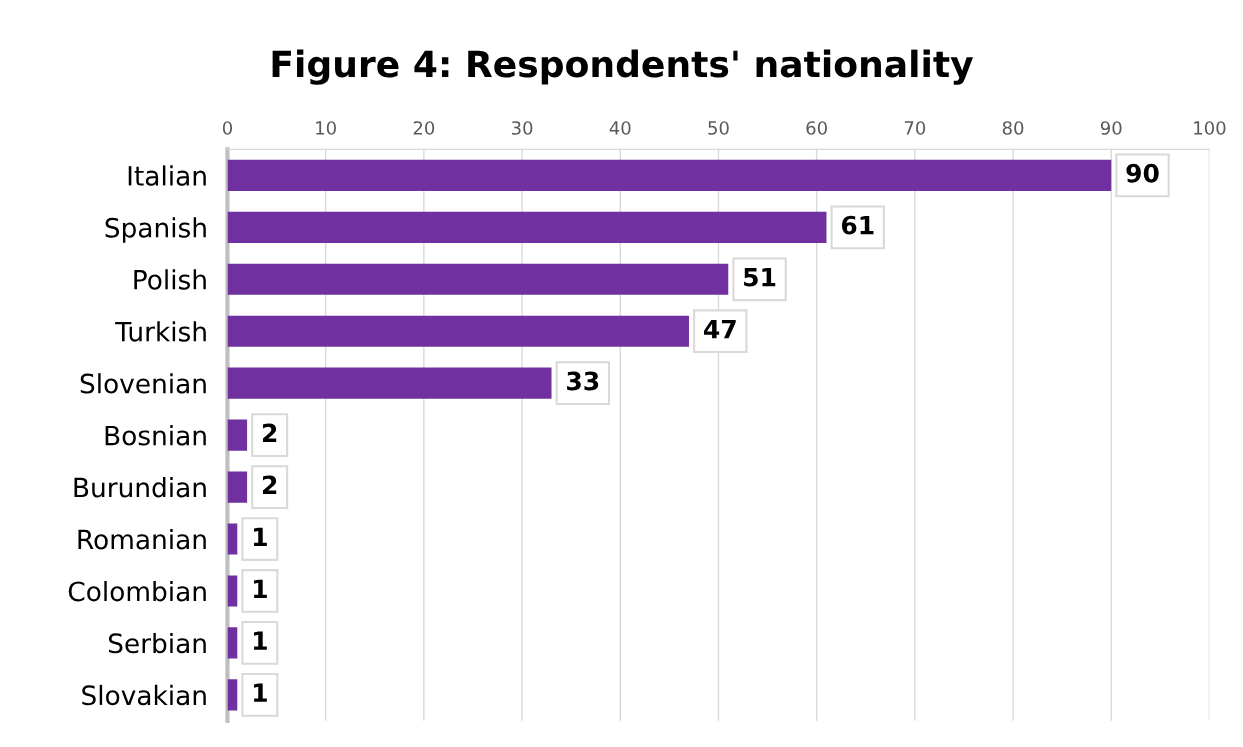 The height and width of the screenshot is (747, 1243). Describe the element at coordinates (1210, 128) in the screenshot. I see `x-tick-label: 100` at that location.